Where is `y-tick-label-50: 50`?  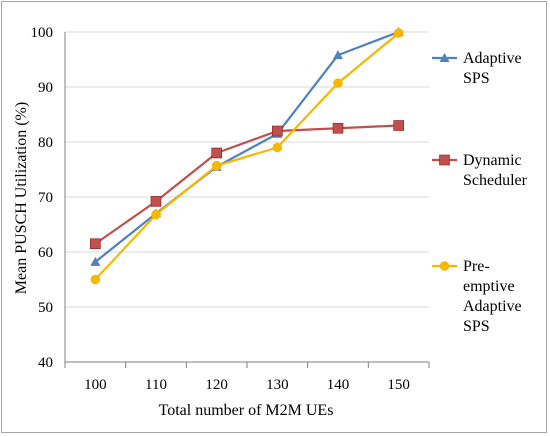
y-tick-label-50: 50 is located at coordinates (45, 308).